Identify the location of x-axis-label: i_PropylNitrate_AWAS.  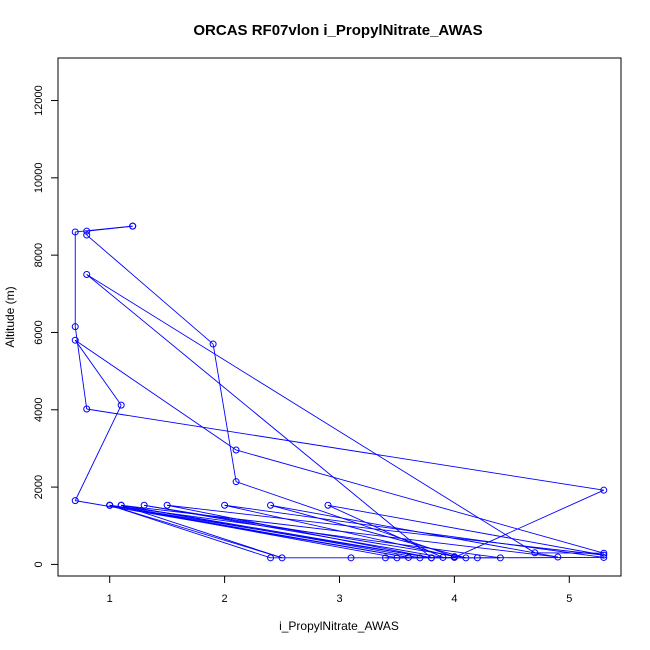
(339, 626).